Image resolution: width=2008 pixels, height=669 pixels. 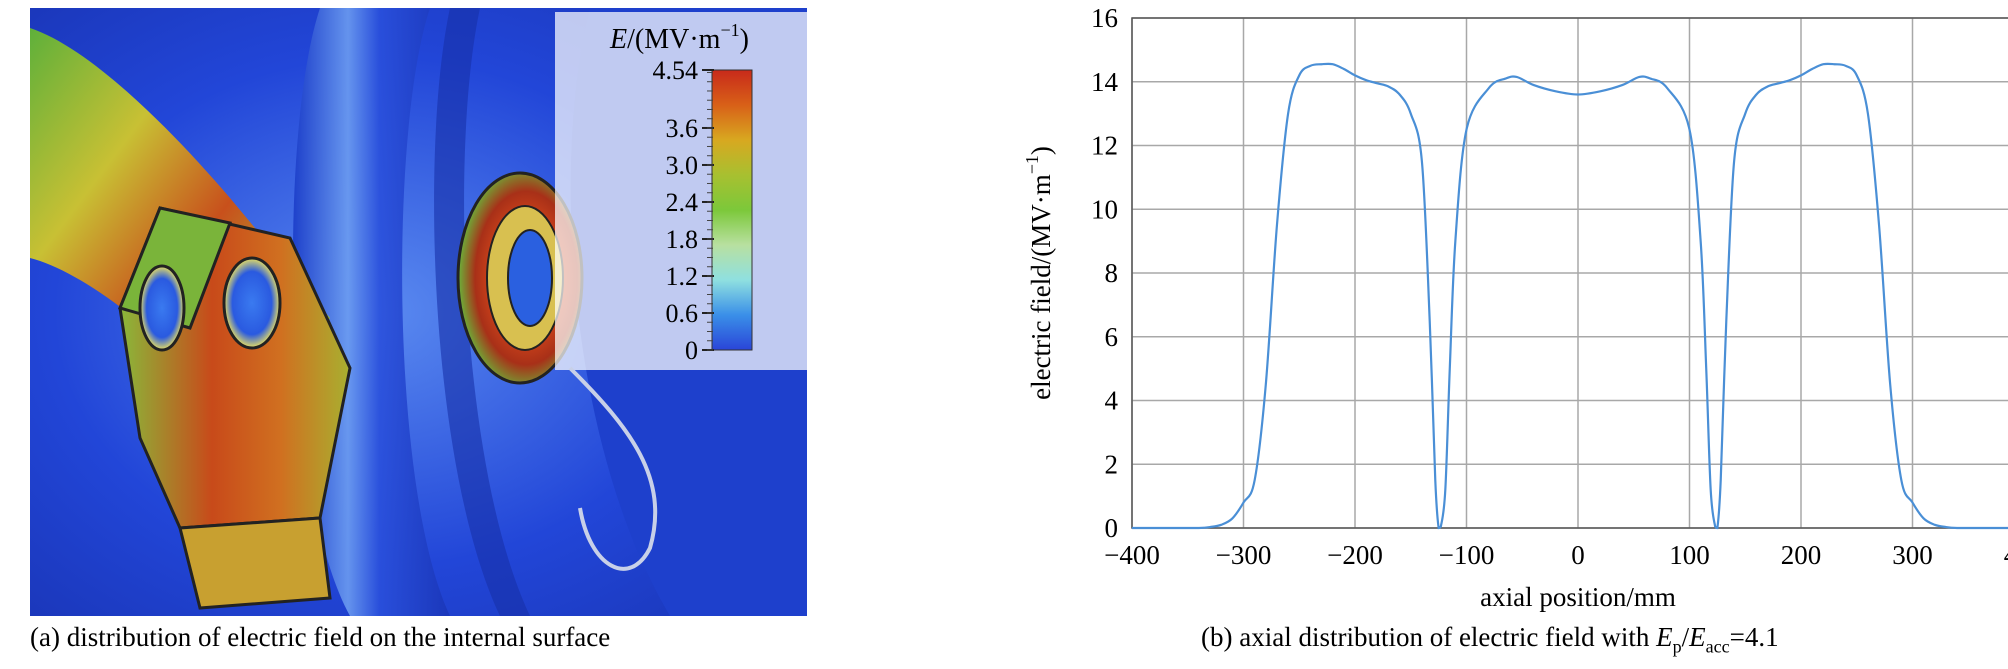 I want to click on colorbar-tick-label: 1.2, so click(x=682, y=276).